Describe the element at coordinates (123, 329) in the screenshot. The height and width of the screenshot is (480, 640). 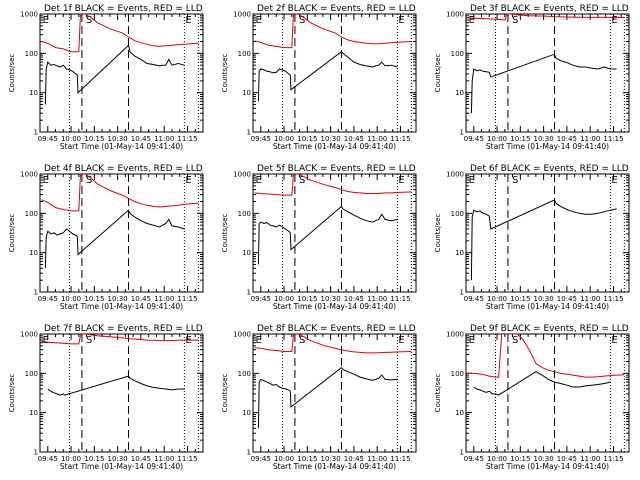
I see `panel-title: Det 7f BLACK = Events, RED = LLD` at that location.